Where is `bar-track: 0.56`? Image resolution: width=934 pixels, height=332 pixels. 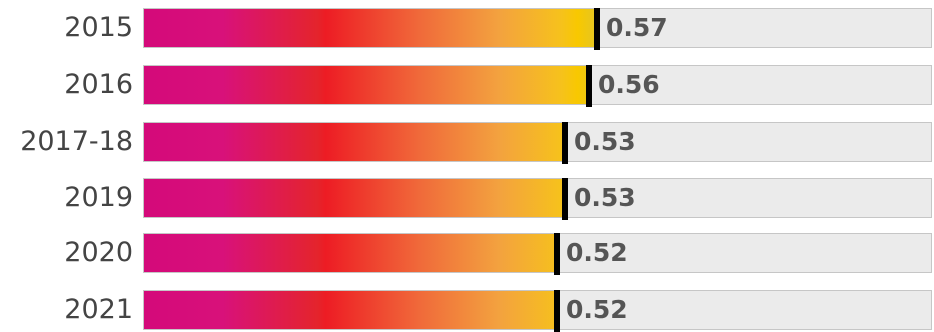
bar-track: 0.56 is located at coordinates (537, 86).